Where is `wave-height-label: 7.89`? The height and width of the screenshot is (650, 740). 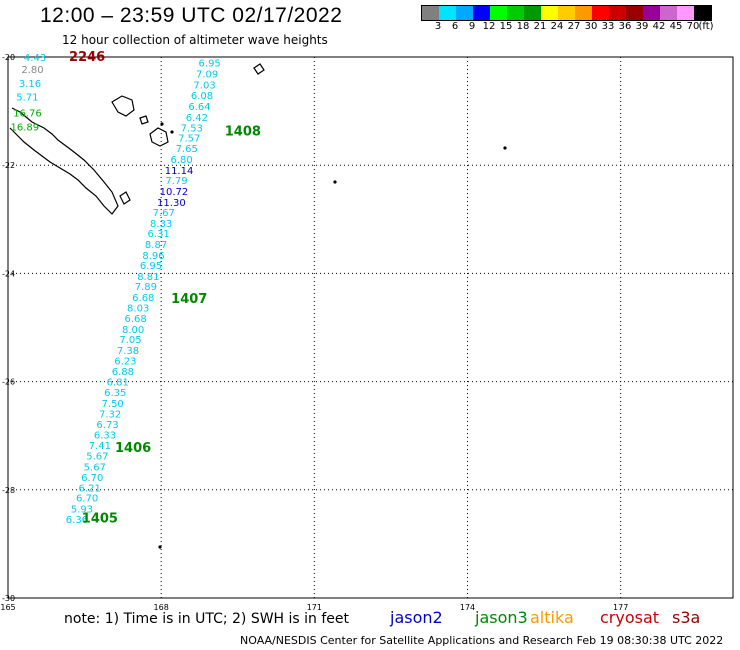 wave-height-label: 7.89 is located at coordinates (146, 287).